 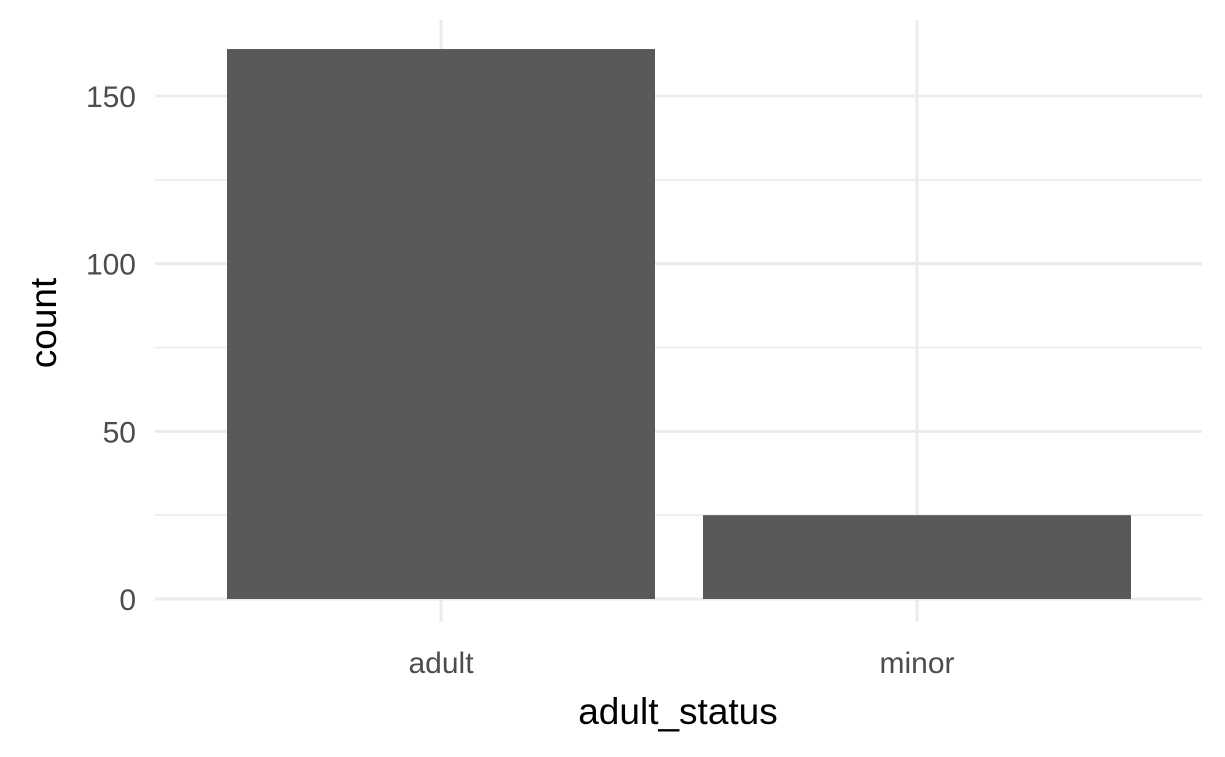 What do you see at coordinates (43, 322) in the screenshot?
I see `y-axis-title: count` at bounding box center [43, 322].